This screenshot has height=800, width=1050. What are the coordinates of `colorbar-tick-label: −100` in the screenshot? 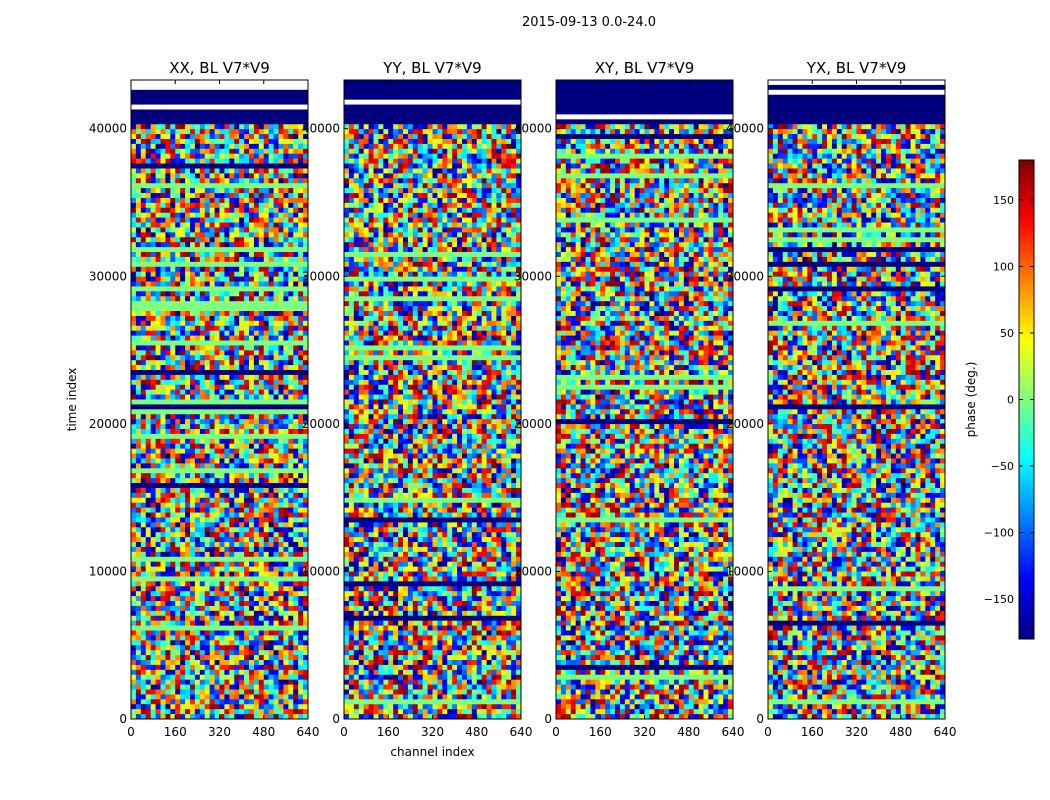 It's located at (999, 533).